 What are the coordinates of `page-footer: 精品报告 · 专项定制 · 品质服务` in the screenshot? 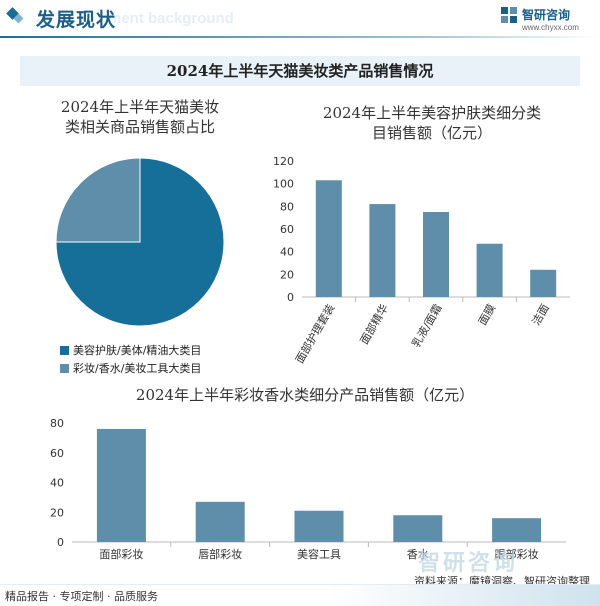 It's located at (300, 595).